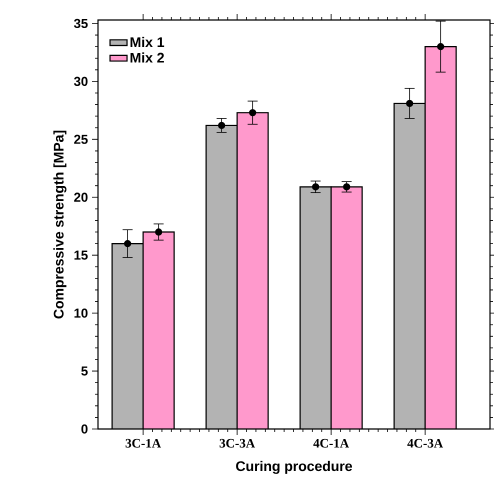  I want to click on x-axis-title: Curing procedure, so click(294, 467).